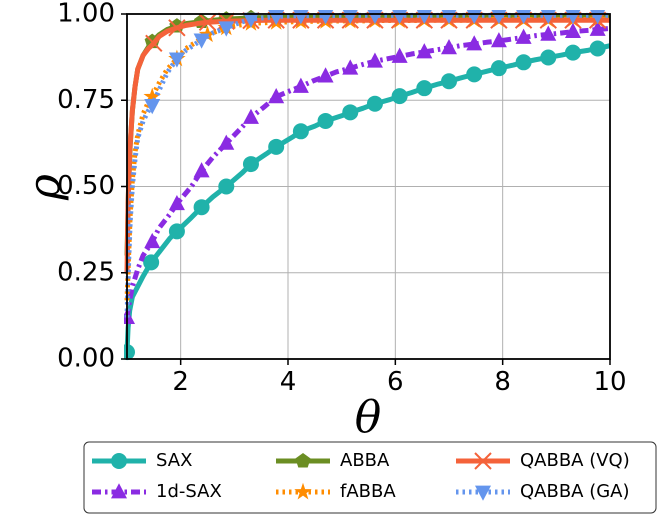 This screenshot has height=521, width=664. I want to click on y-tick-label: 0.50, so click(86, 186).